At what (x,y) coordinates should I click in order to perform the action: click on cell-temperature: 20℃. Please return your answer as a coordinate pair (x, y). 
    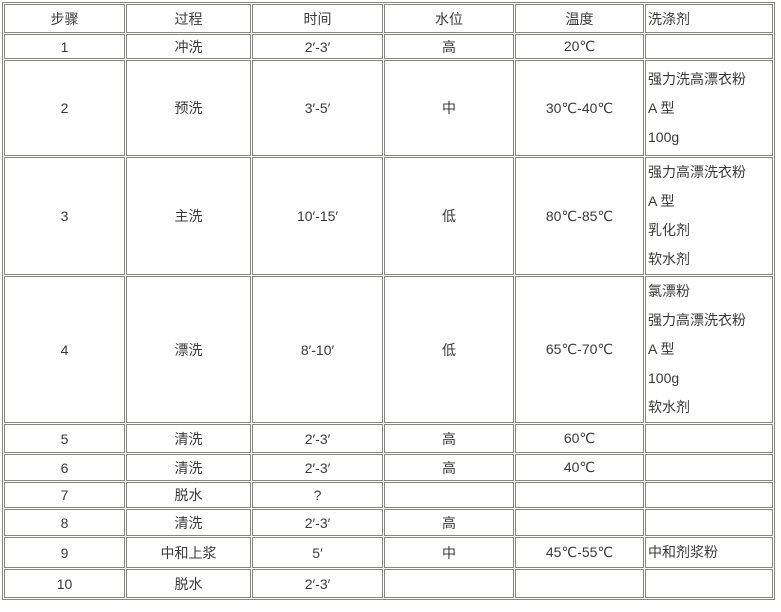
    Looking at the image, I should click on (579, 46).